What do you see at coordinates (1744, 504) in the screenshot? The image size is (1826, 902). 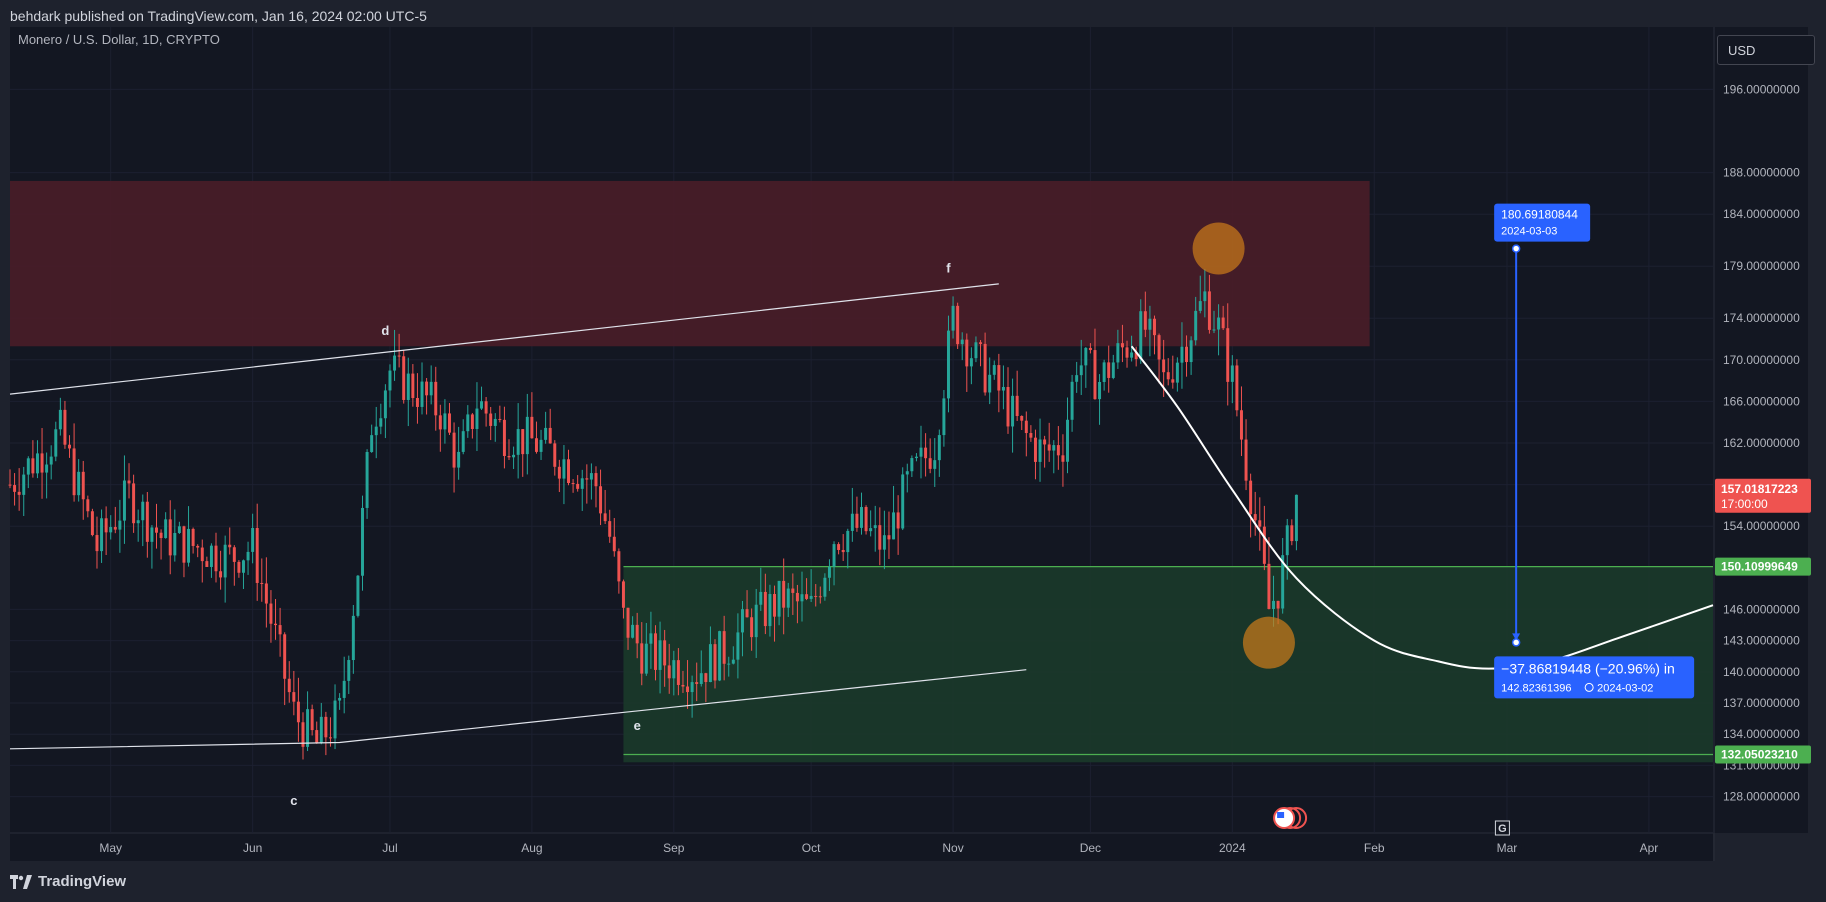 I see `last-price-countdown: 17:00:00` at bounding box center [1744, 504].